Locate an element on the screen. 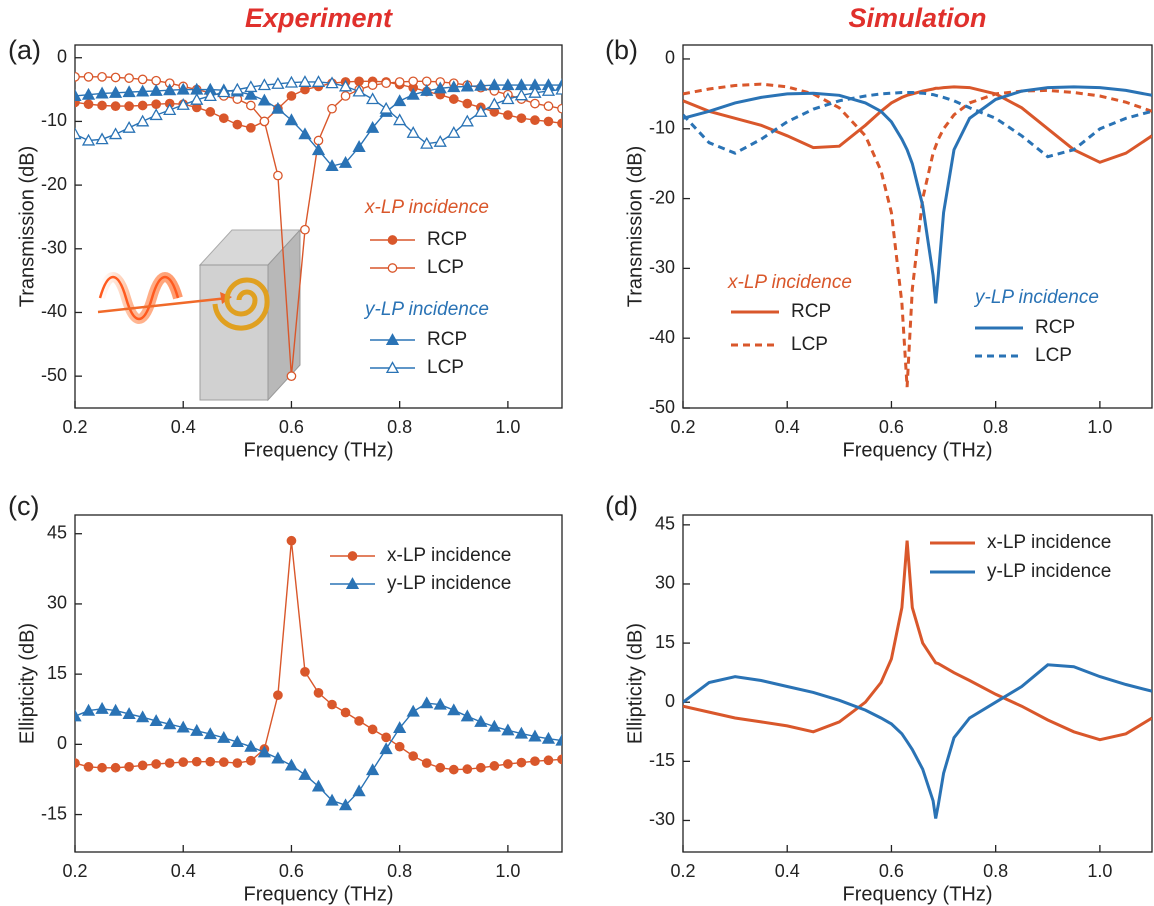 The height and width of the screenshot is (906, 1154). x-tick-label: 0.6 is located at coordinates (891, 871).